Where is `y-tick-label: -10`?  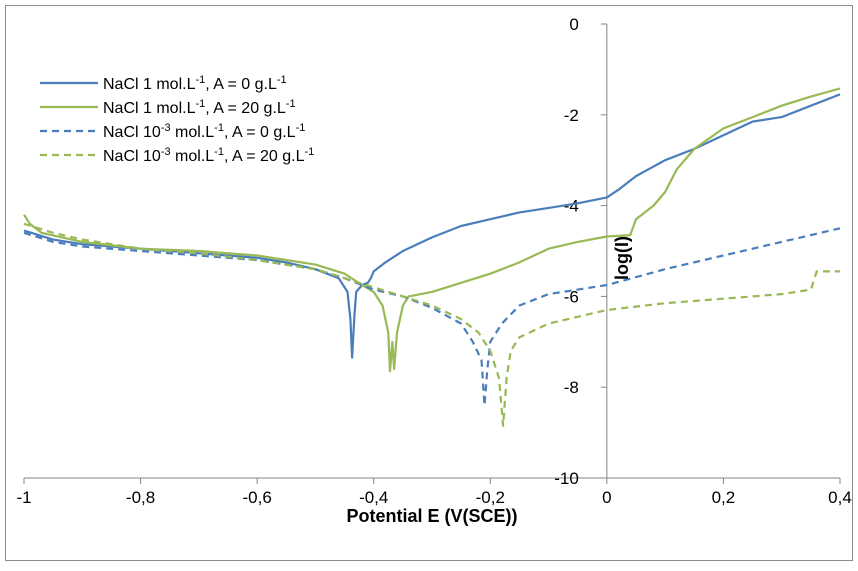
y-tick-label: -10 is located at coordinates (566, 478).